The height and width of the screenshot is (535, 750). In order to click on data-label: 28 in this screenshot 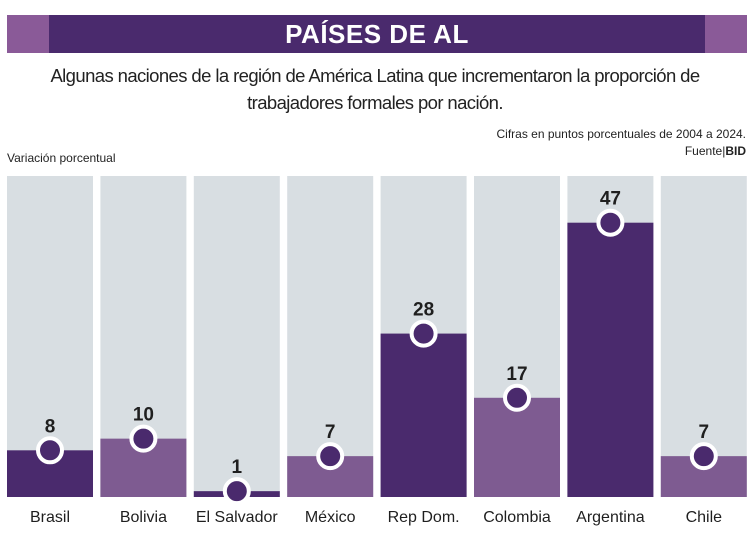, I will do `click(423, 310)`.